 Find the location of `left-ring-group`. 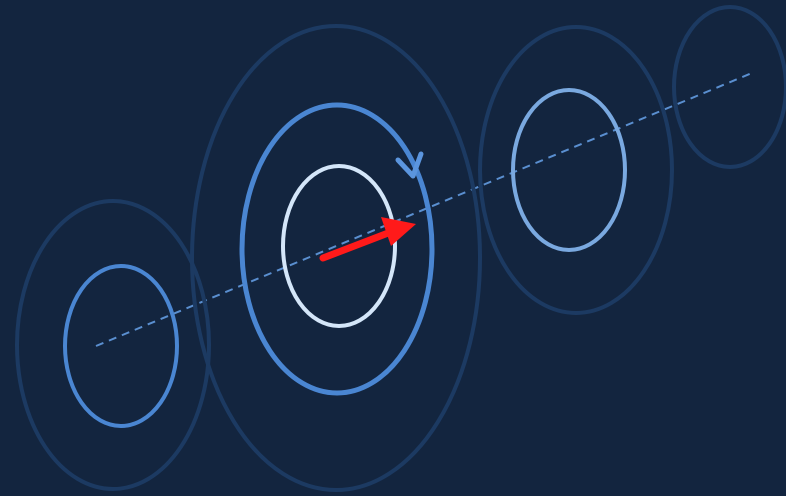

left-ring-group is located at coordinates (113, 345).